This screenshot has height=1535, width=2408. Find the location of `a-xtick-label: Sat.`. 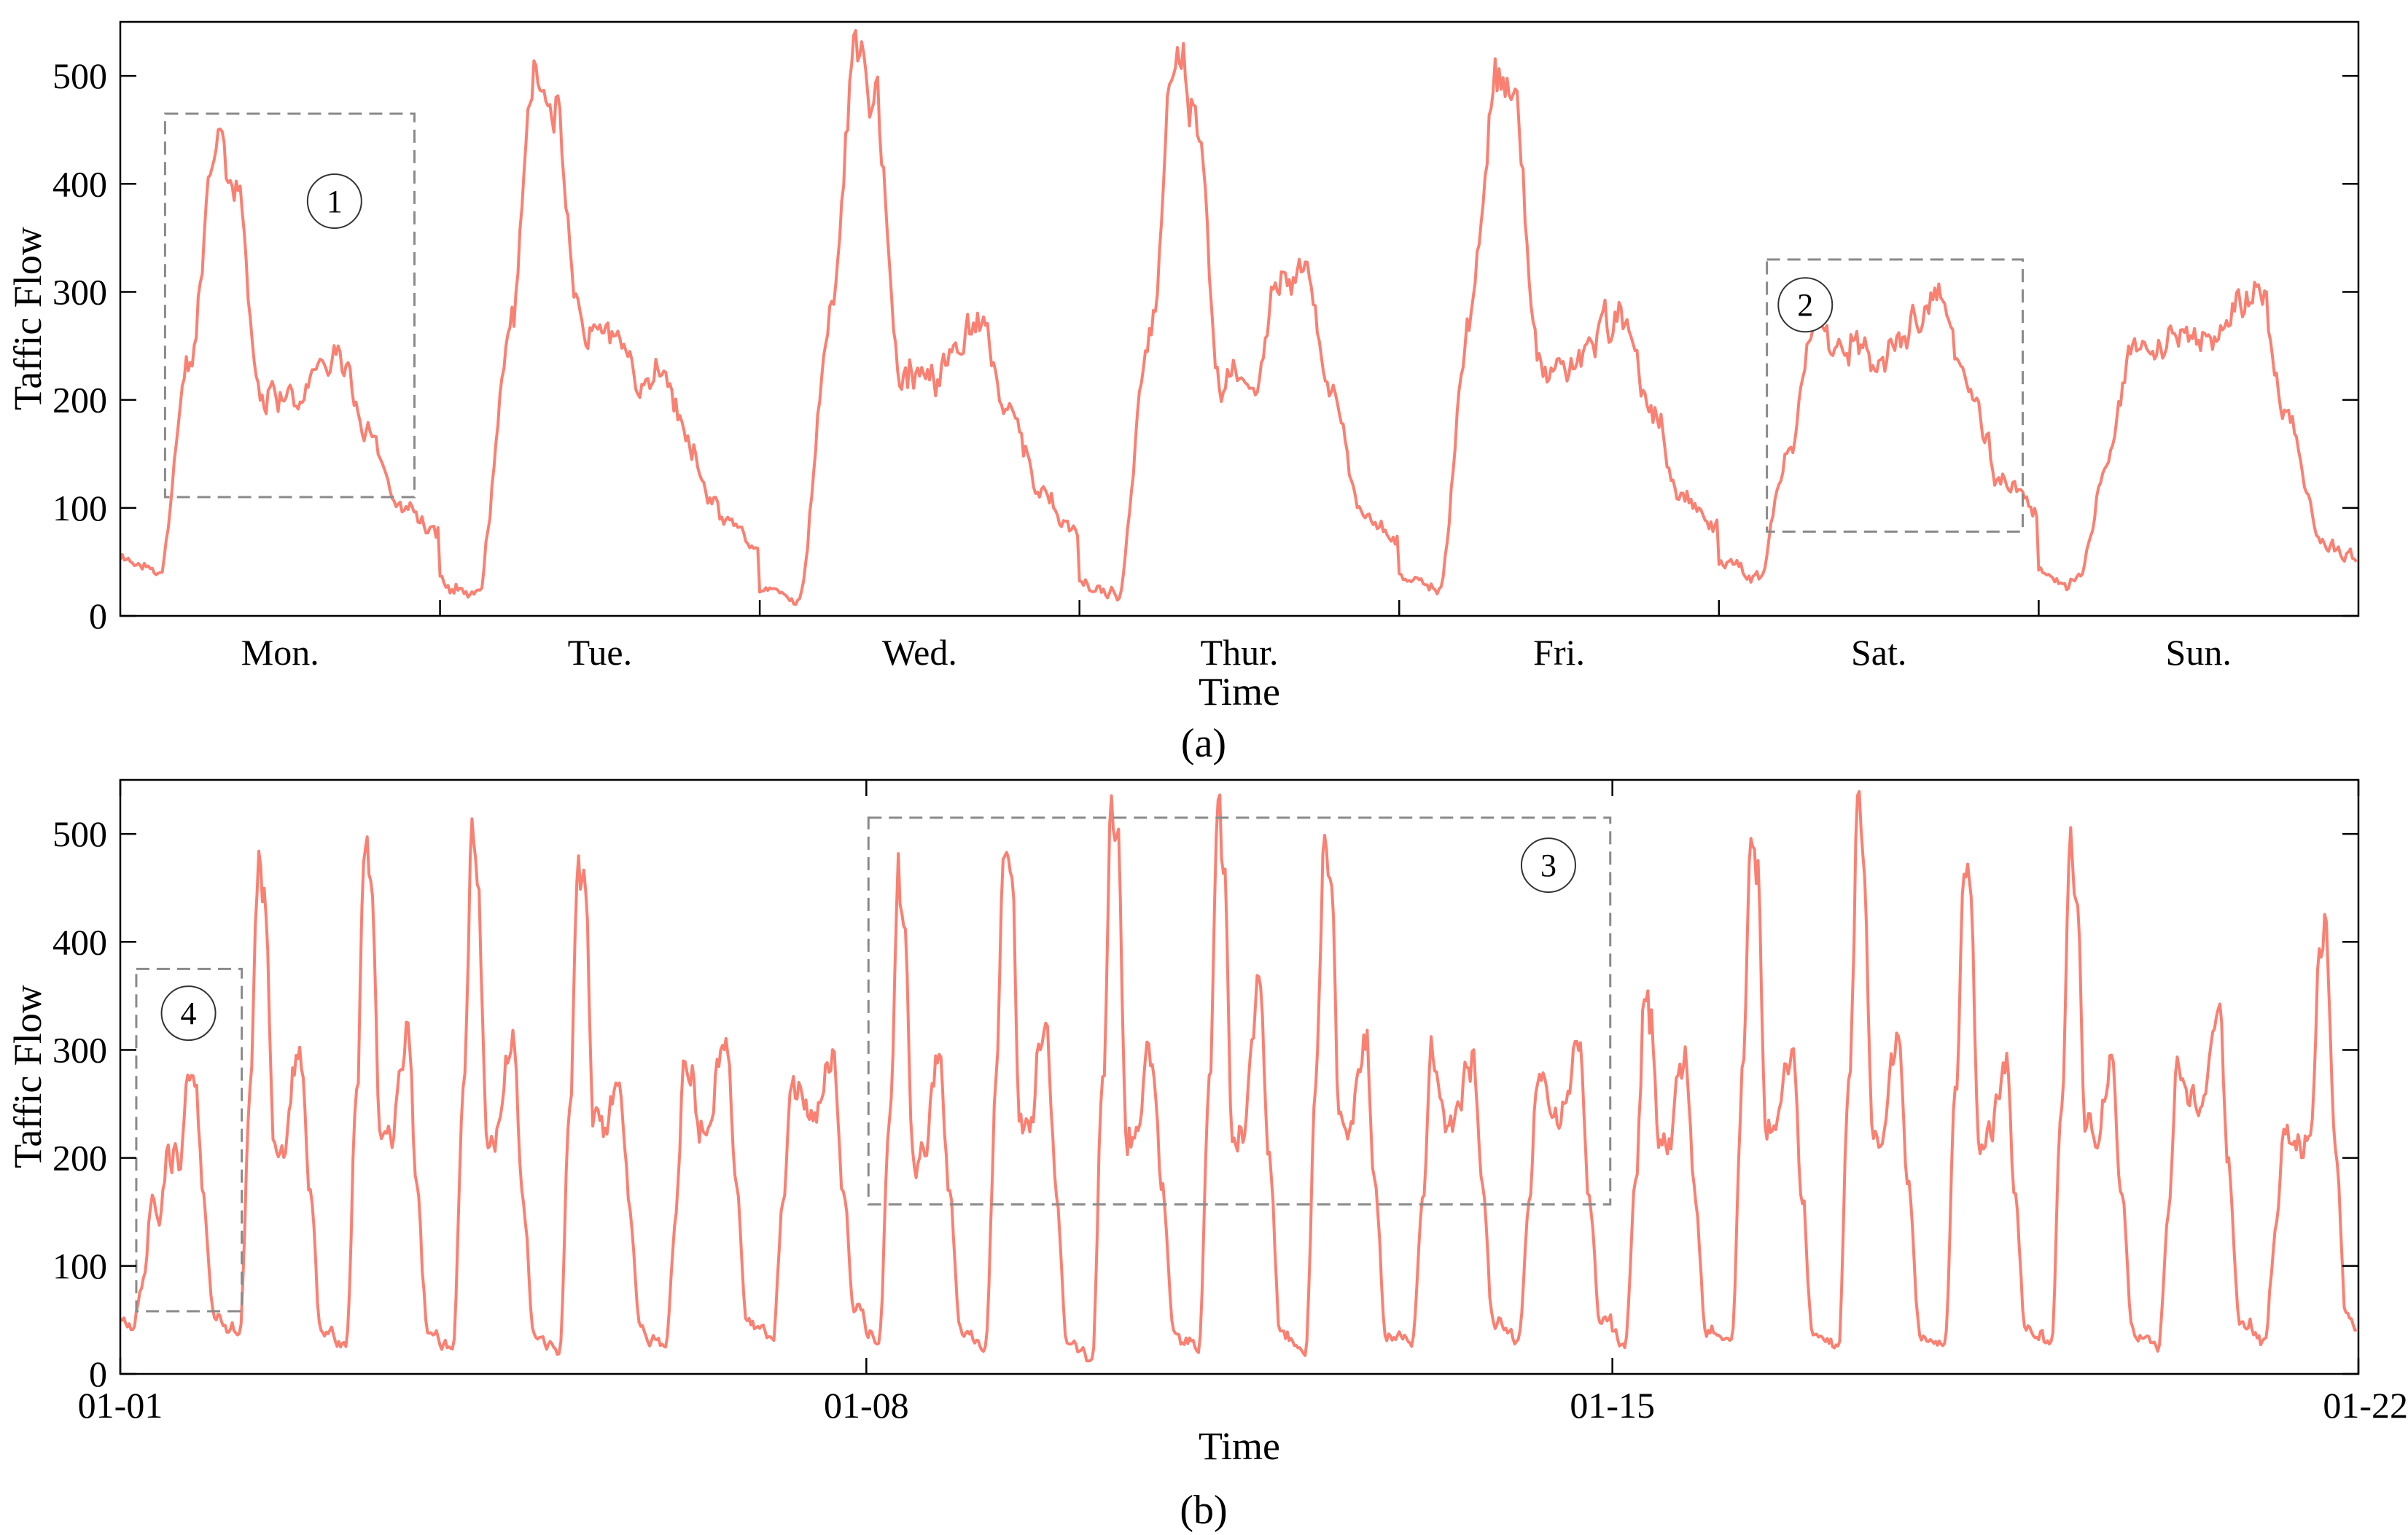

a-xtick-label: Sat. is located at coordinates (1878, 652).